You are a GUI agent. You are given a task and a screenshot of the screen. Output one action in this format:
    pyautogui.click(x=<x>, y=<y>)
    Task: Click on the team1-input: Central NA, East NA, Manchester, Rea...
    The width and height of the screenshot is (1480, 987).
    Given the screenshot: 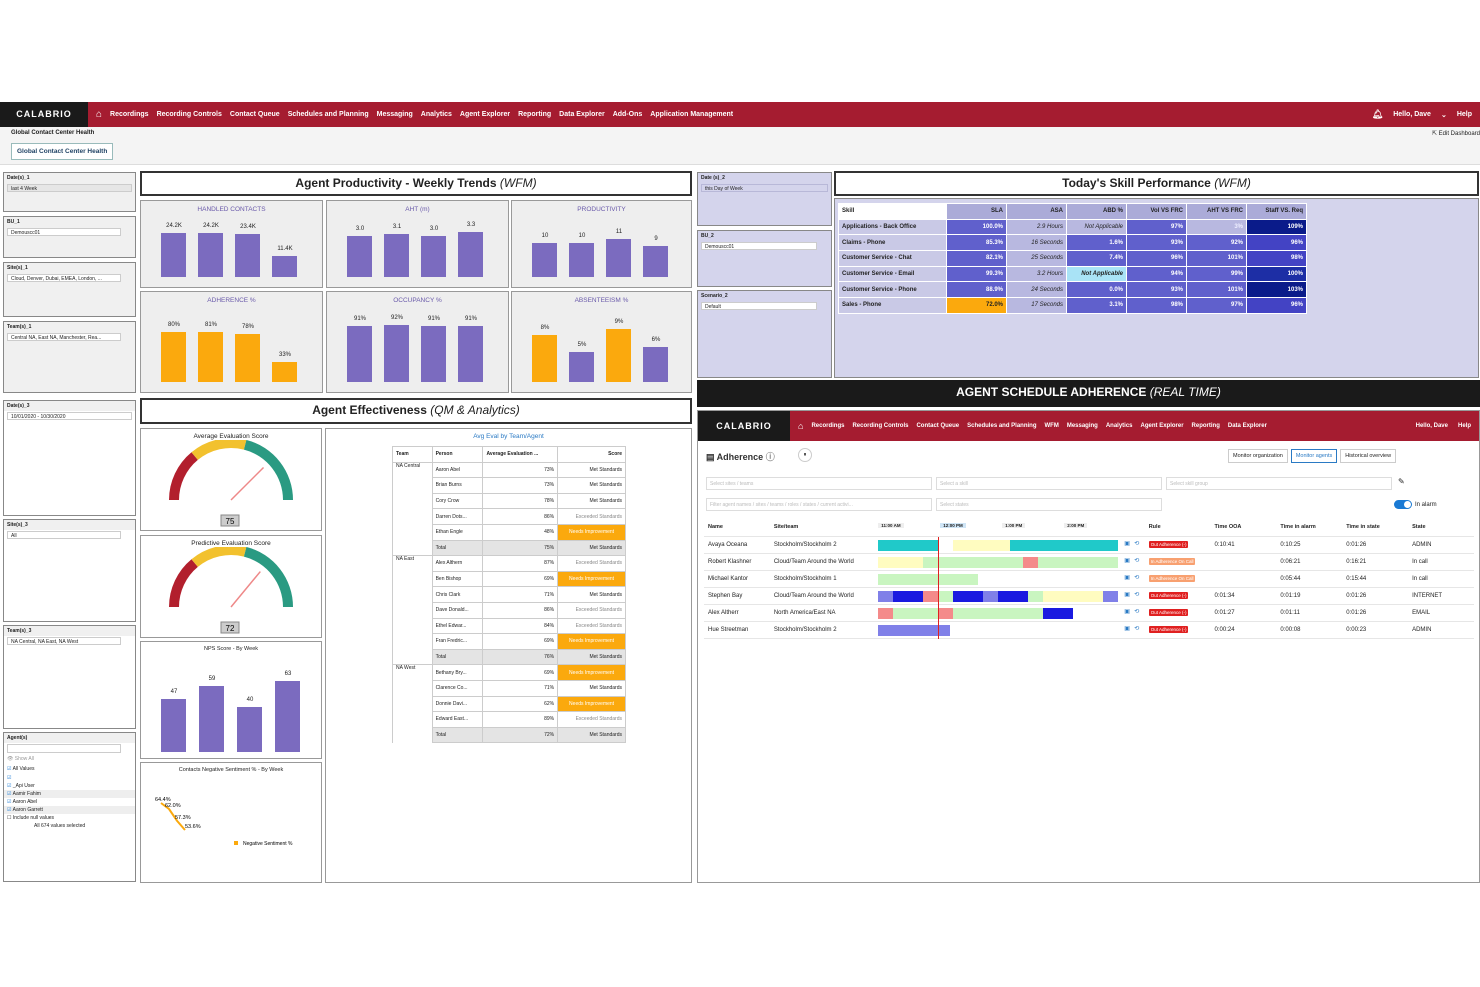 What is the action you would take?
    pyautogui.click(x=64, y=337)
    